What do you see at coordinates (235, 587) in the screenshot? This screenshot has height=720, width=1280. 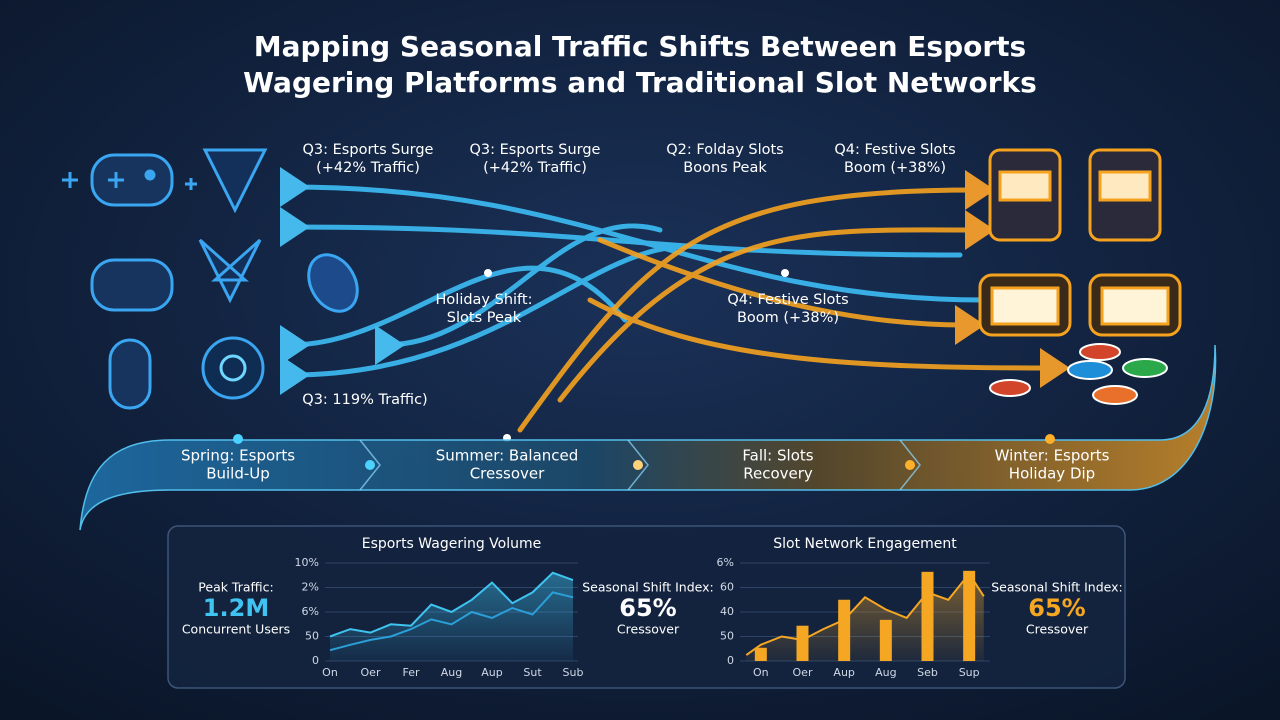 I see `metric-label: Peak Traffic:` at bounding box center [235, 587].